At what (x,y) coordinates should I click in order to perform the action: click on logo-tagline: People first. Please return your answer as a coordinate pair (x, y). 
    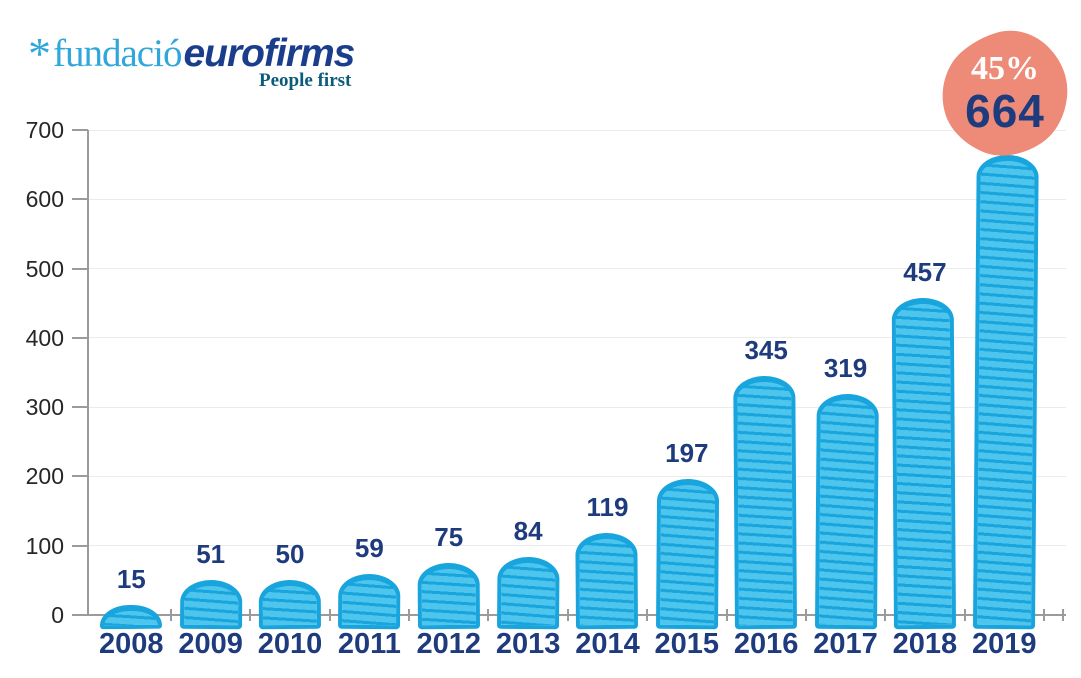
    Looking at the image, I should click on (305, 81).